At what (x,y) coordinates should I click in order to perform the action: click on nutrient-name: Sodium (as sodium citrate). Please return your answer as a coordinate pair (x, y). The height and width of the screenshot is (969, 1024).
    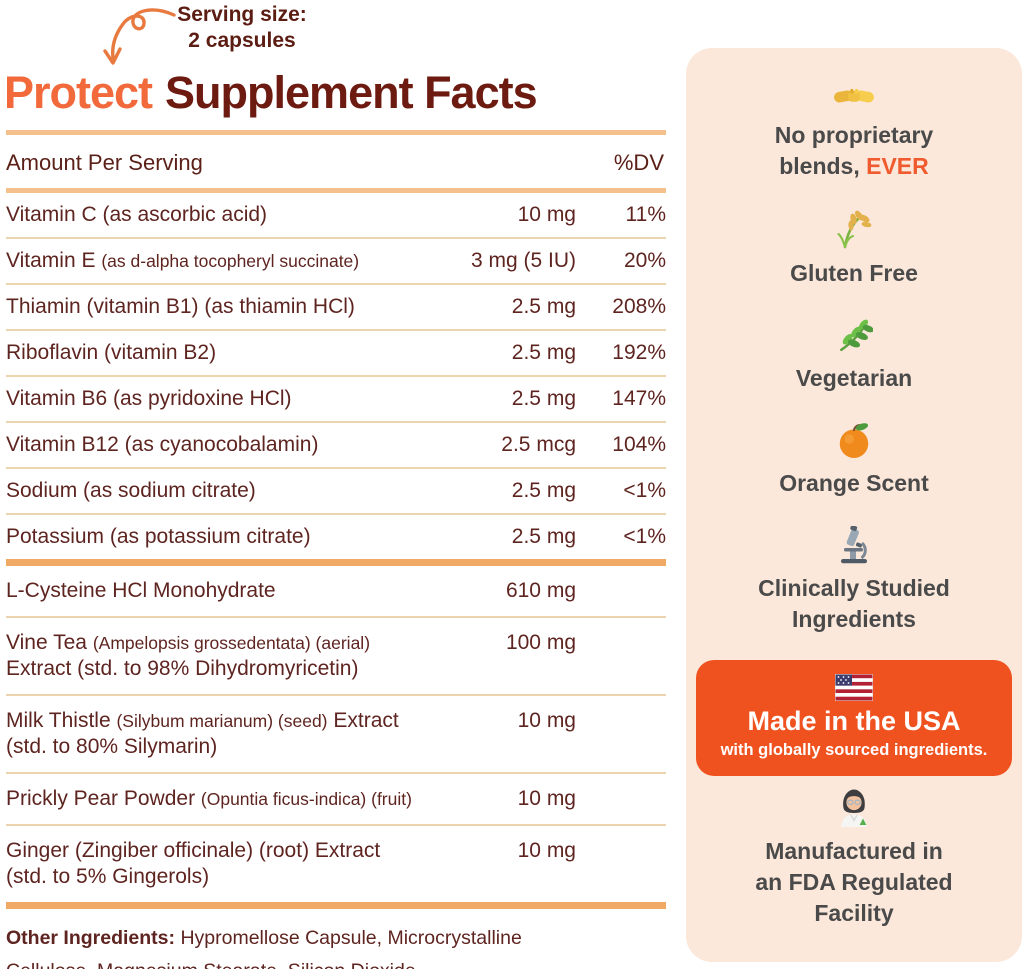
    Looking at the image, I should click on (131, 490).